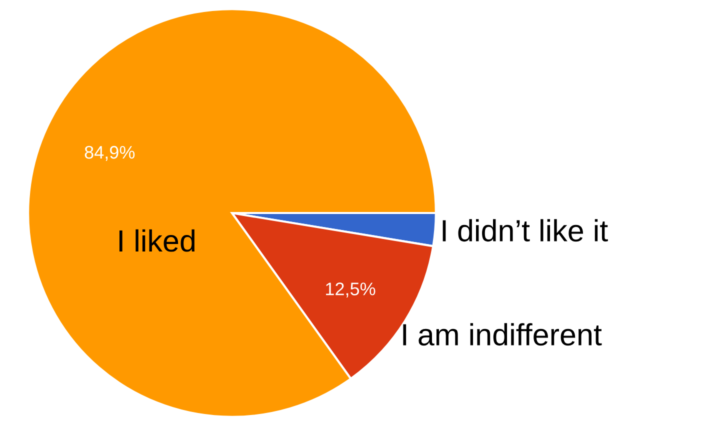 This screenshot has width=707, height=422. I want to click on data-label: 84,9%, so click(109, 153).